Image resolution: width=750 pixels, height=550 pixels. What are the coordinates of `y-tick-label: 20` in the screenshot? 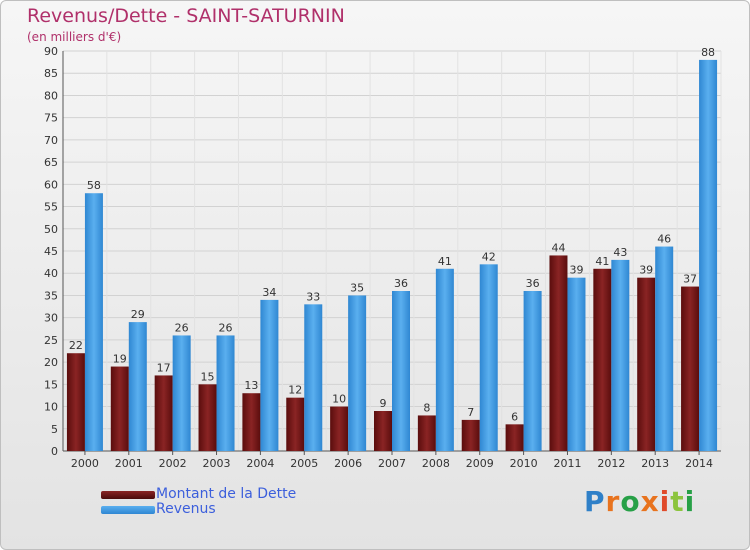 It's located at (51, 362).